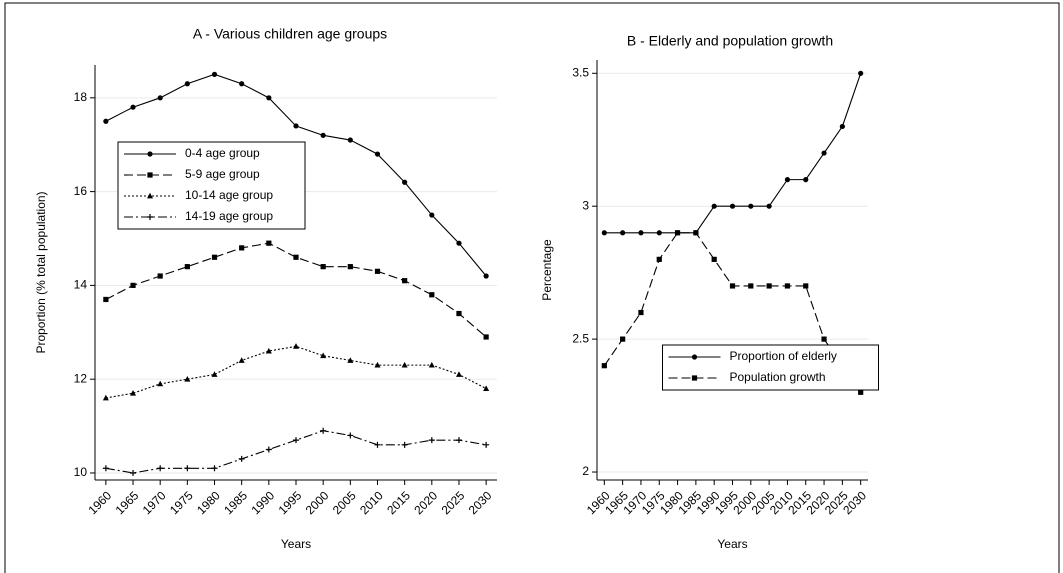 This screenshot has height=573, width=1063. I want to click on chart-title: B - Elderly and population growth, so click(730, 41).